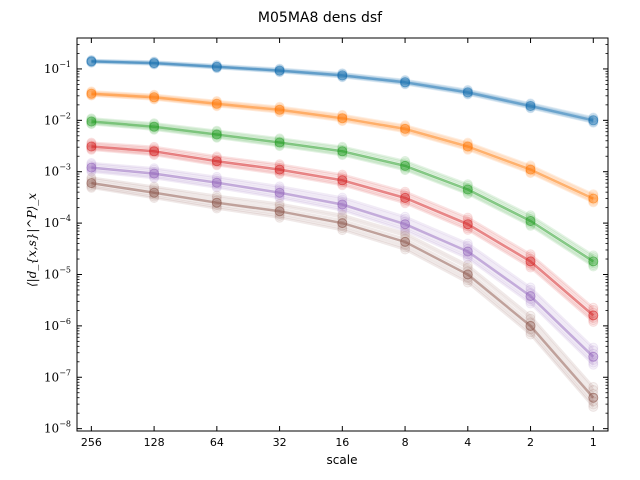  Describe the element at coordinates (530, 442) in the screenshot. I see `x-tick-label: 2` at that location.